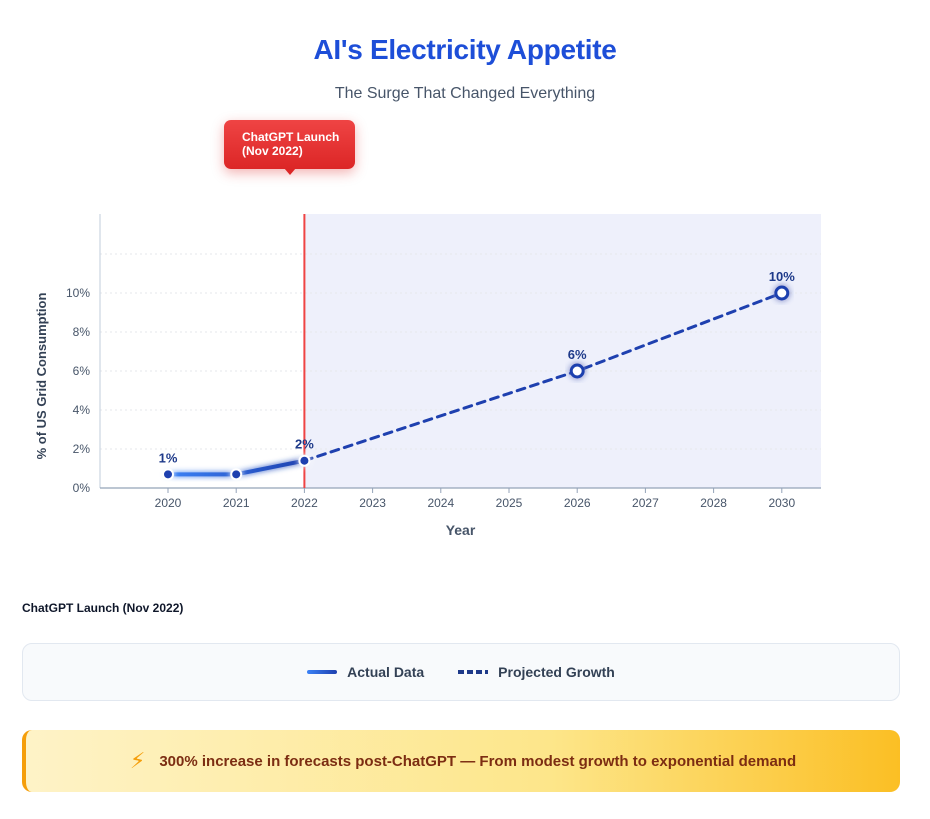  Describe the element at coordinates (103, 608) in the screenshot. I see `launch-label: ChatGPT Launch (Nov 2022)` at that location.